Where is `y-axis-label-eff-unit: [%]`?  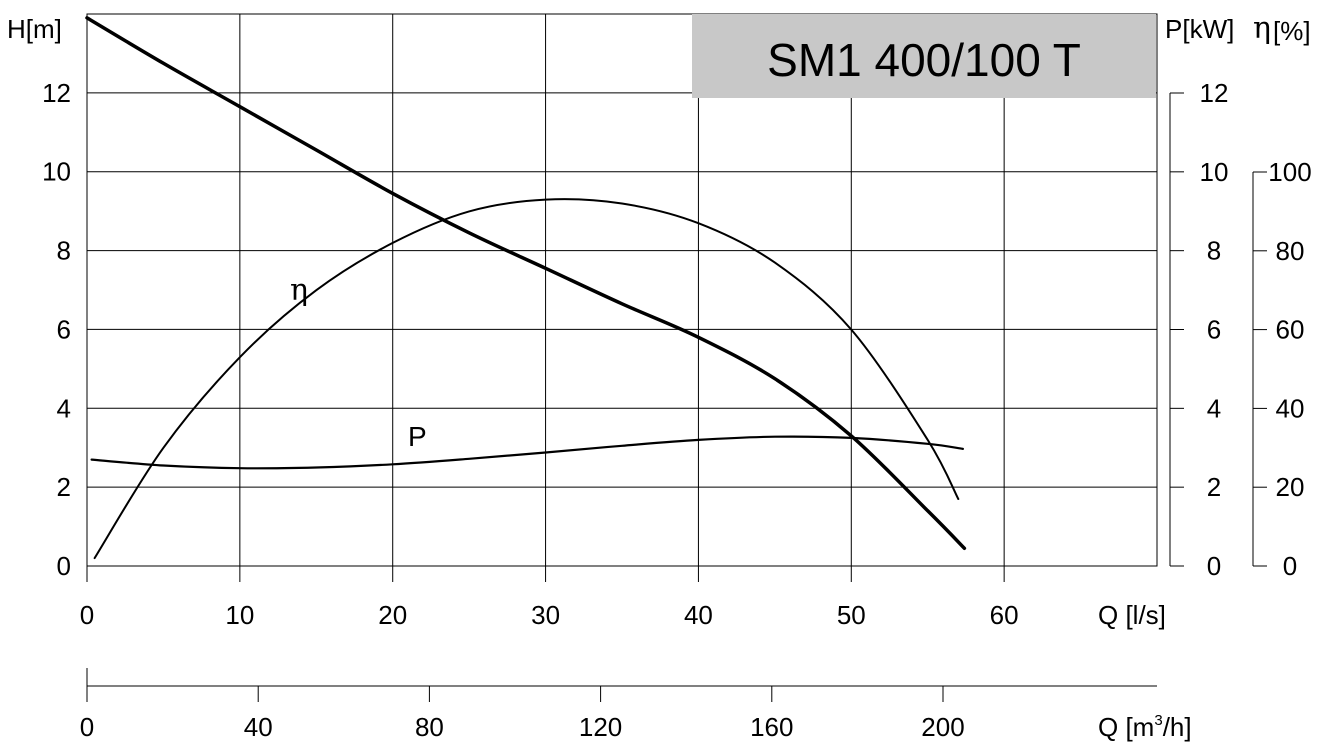 y-axis-label-eff-unit: [%] is located at coordinates (1292, 31).